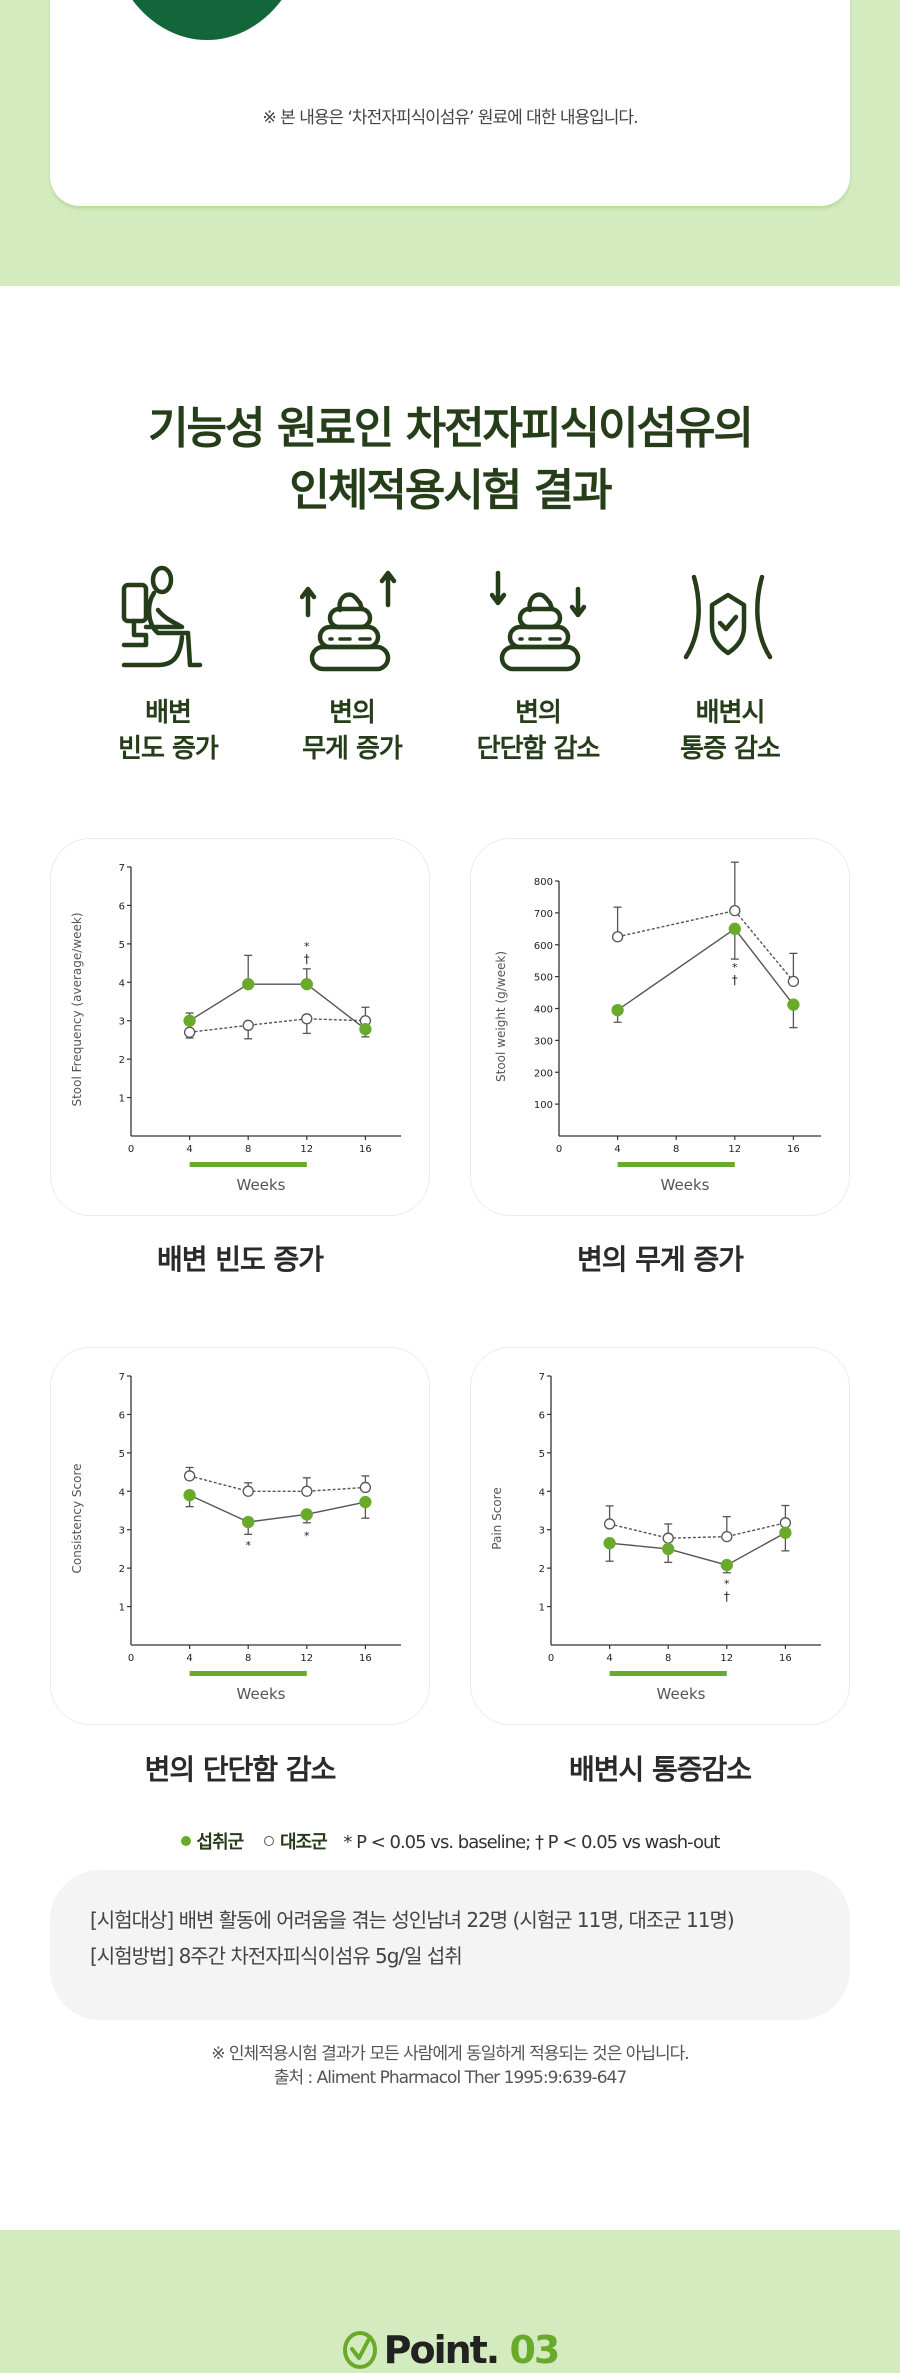  I want to click on benefit-label-line1: 배변, so click(168, 713).